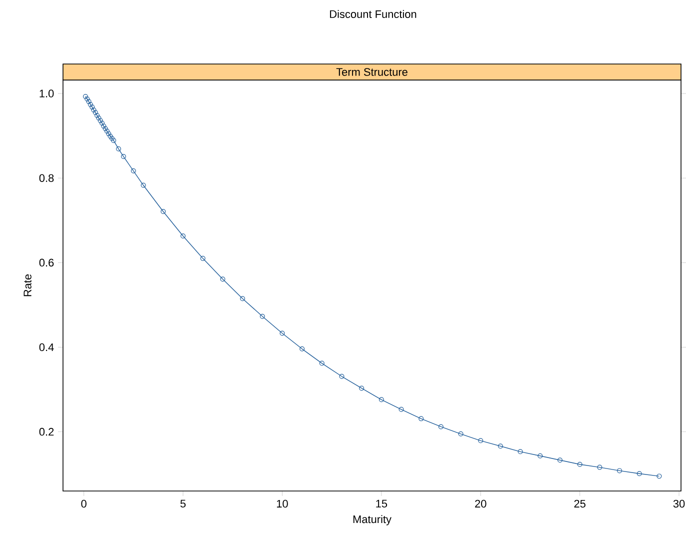 This screenshot has width=686, height=556. What do you see at coordinates (580, 504) in the screenshot?
I see `x-tick-label: 25` at bounding box center [580, 504].